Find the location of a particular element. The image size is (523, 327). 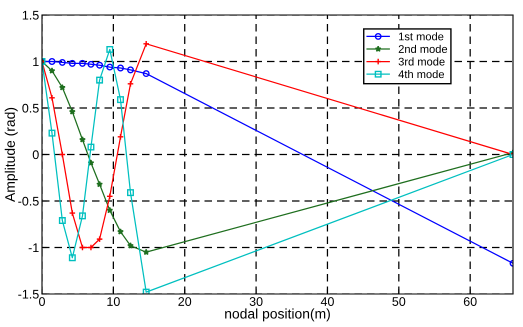

y-axis-title: Amplitude (rad) is located at coordinates (11, 155).